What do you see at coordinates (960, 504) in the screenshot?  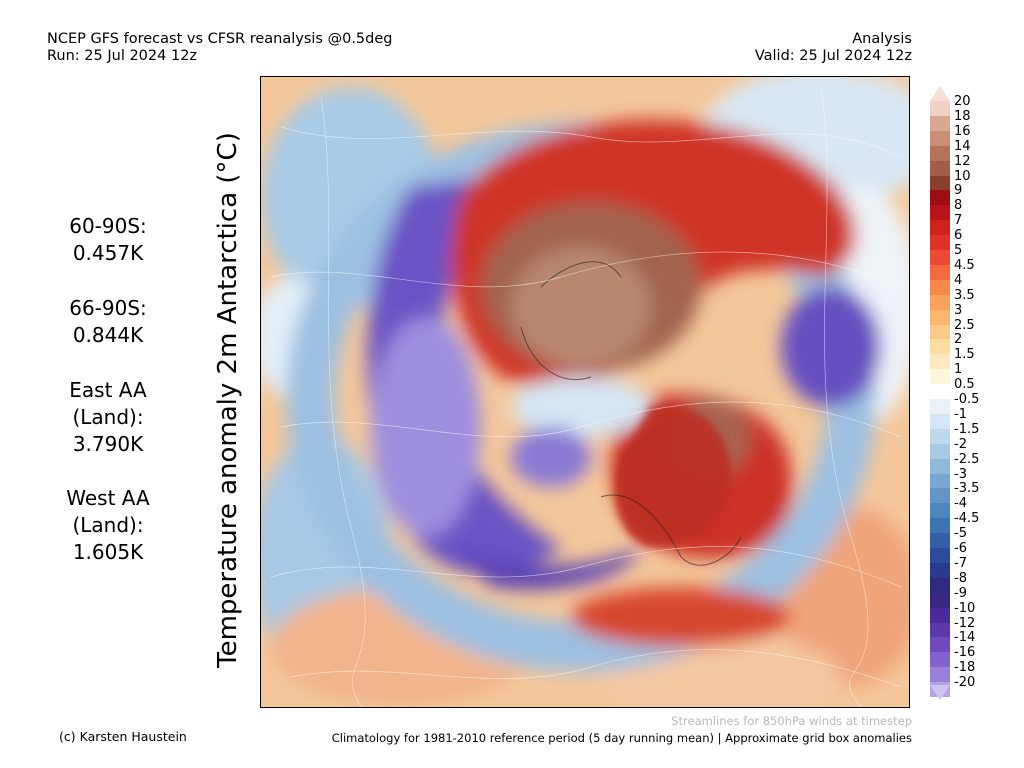 I see `colorbar-label: -4` at bounding box center [960, 504].